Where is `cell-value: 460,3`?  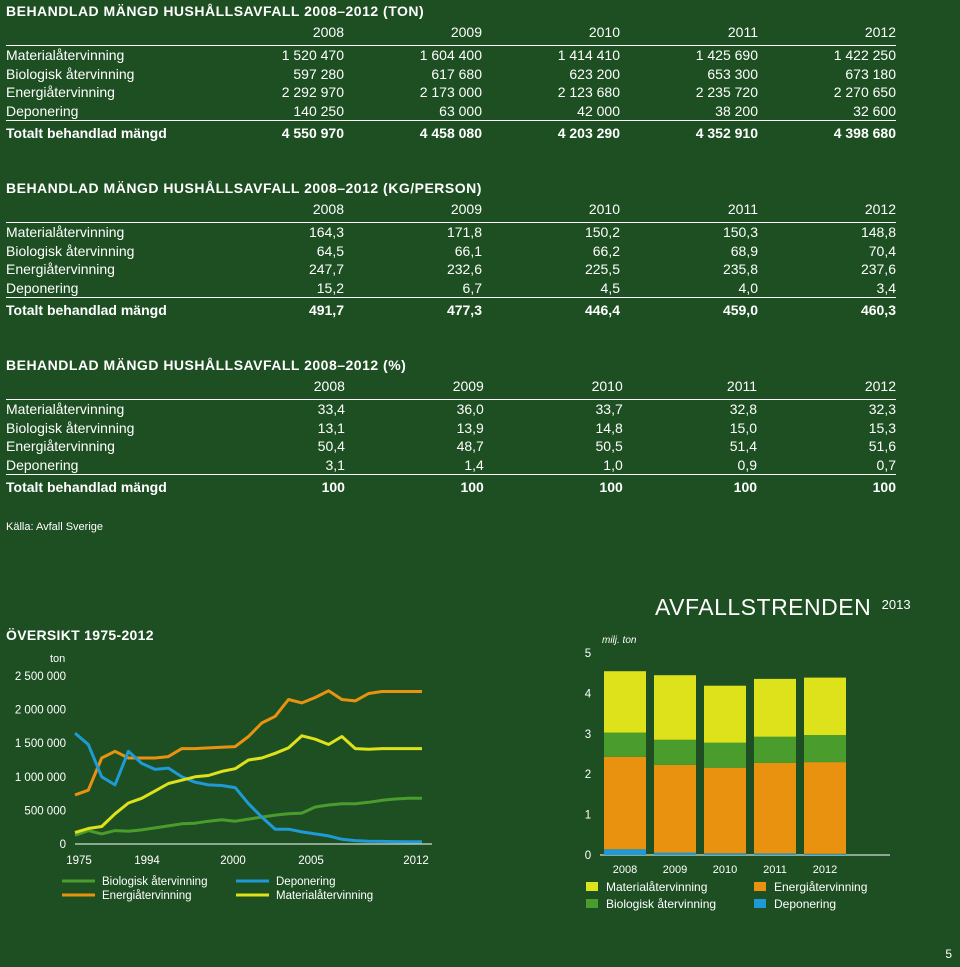 cell-value: 460,3 is located at coordinates (827, 309).